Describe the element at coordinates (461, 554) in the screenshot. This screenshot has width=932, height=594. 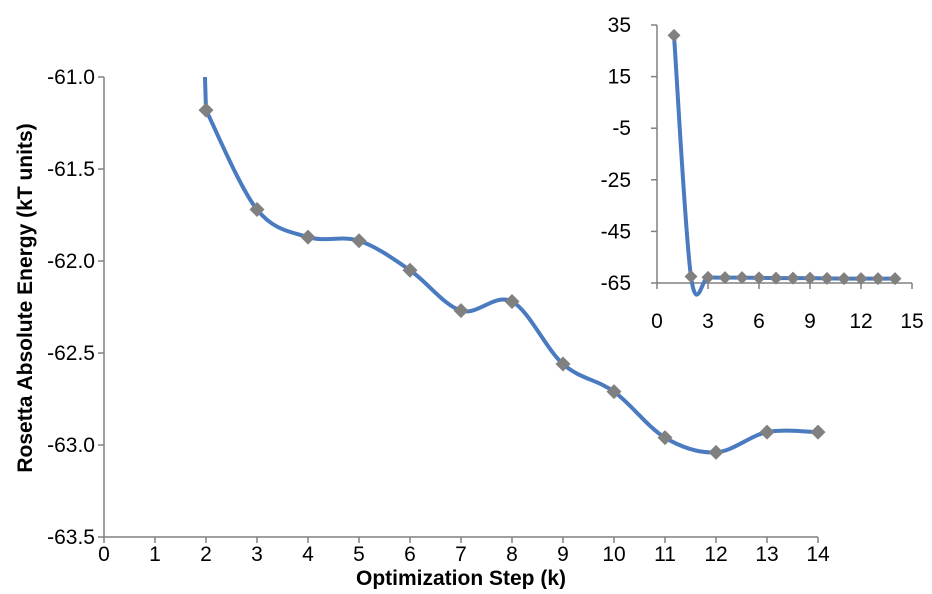
I see `main-x-tick-label: 7` at that location.